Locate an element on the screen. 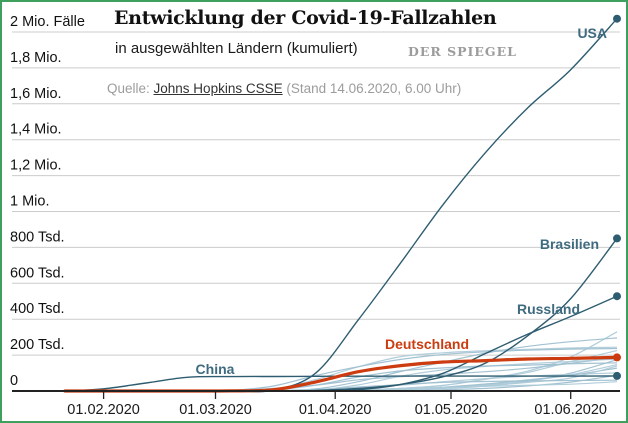 The width and height of the screenshot is (628, 423). series-label-Deutschland: Deutschland is located at coordinates (427, 344).